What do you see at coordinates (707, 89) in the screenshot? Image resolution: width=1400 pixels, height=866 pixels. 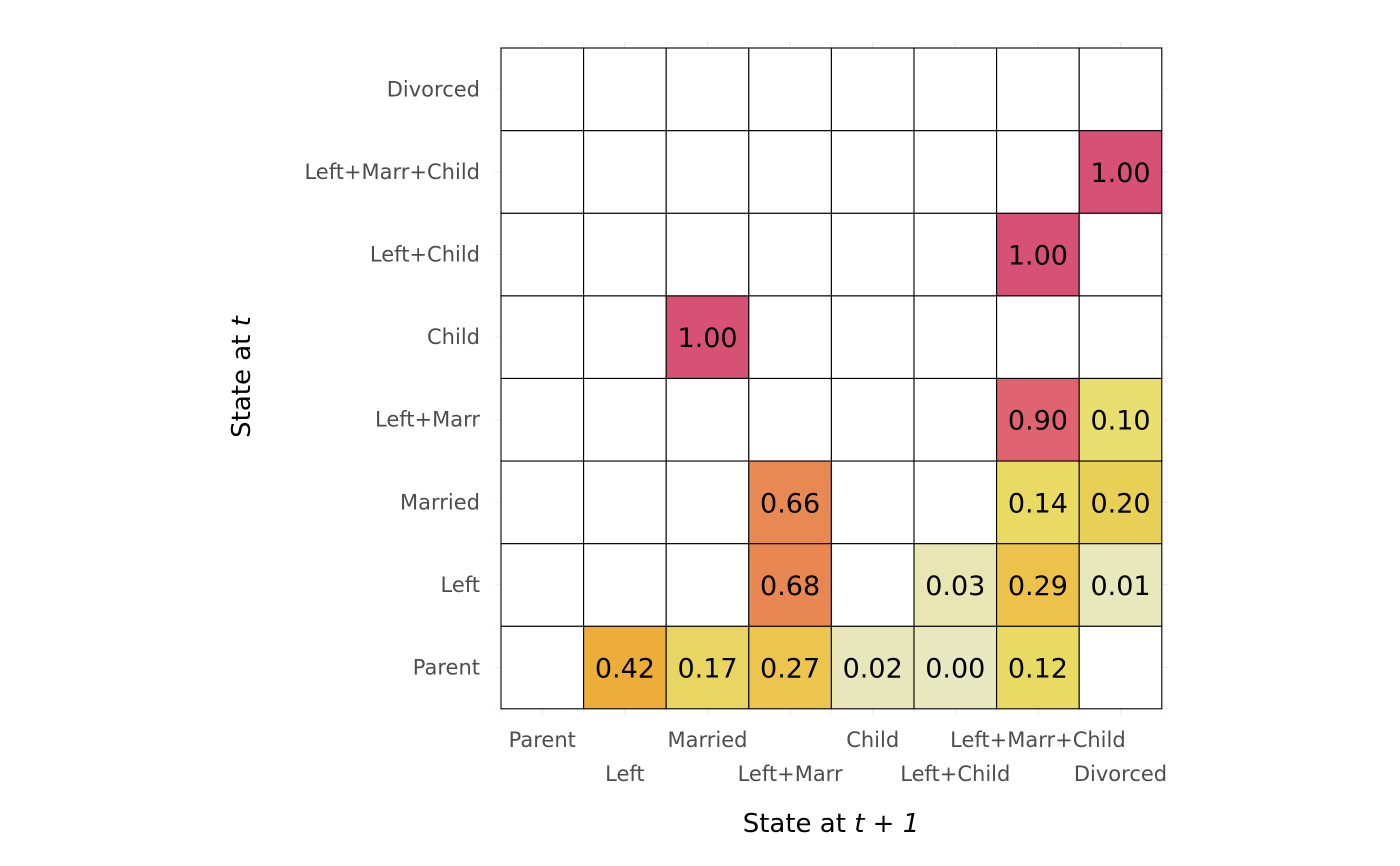 I see `heatmap-cell-divorced-to-married` at bounding box center [707, 89].